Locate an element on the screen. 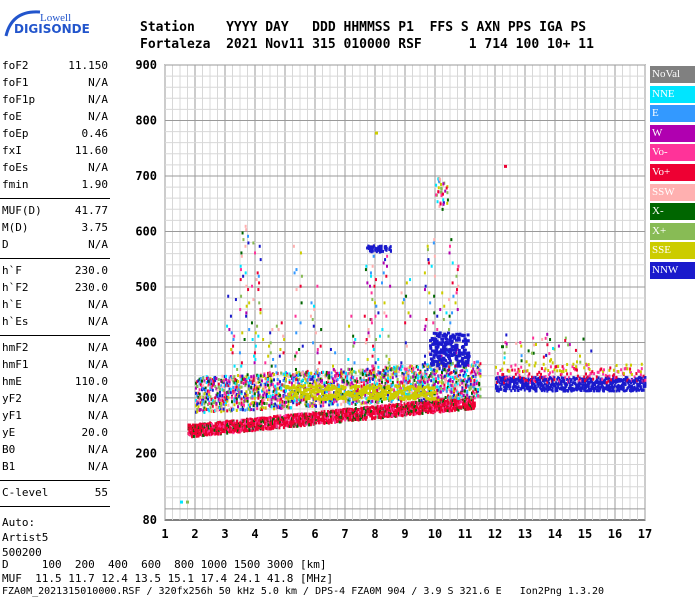 The image size is (700, 600). param-label: M(D) is located at coordinates (15, 227).